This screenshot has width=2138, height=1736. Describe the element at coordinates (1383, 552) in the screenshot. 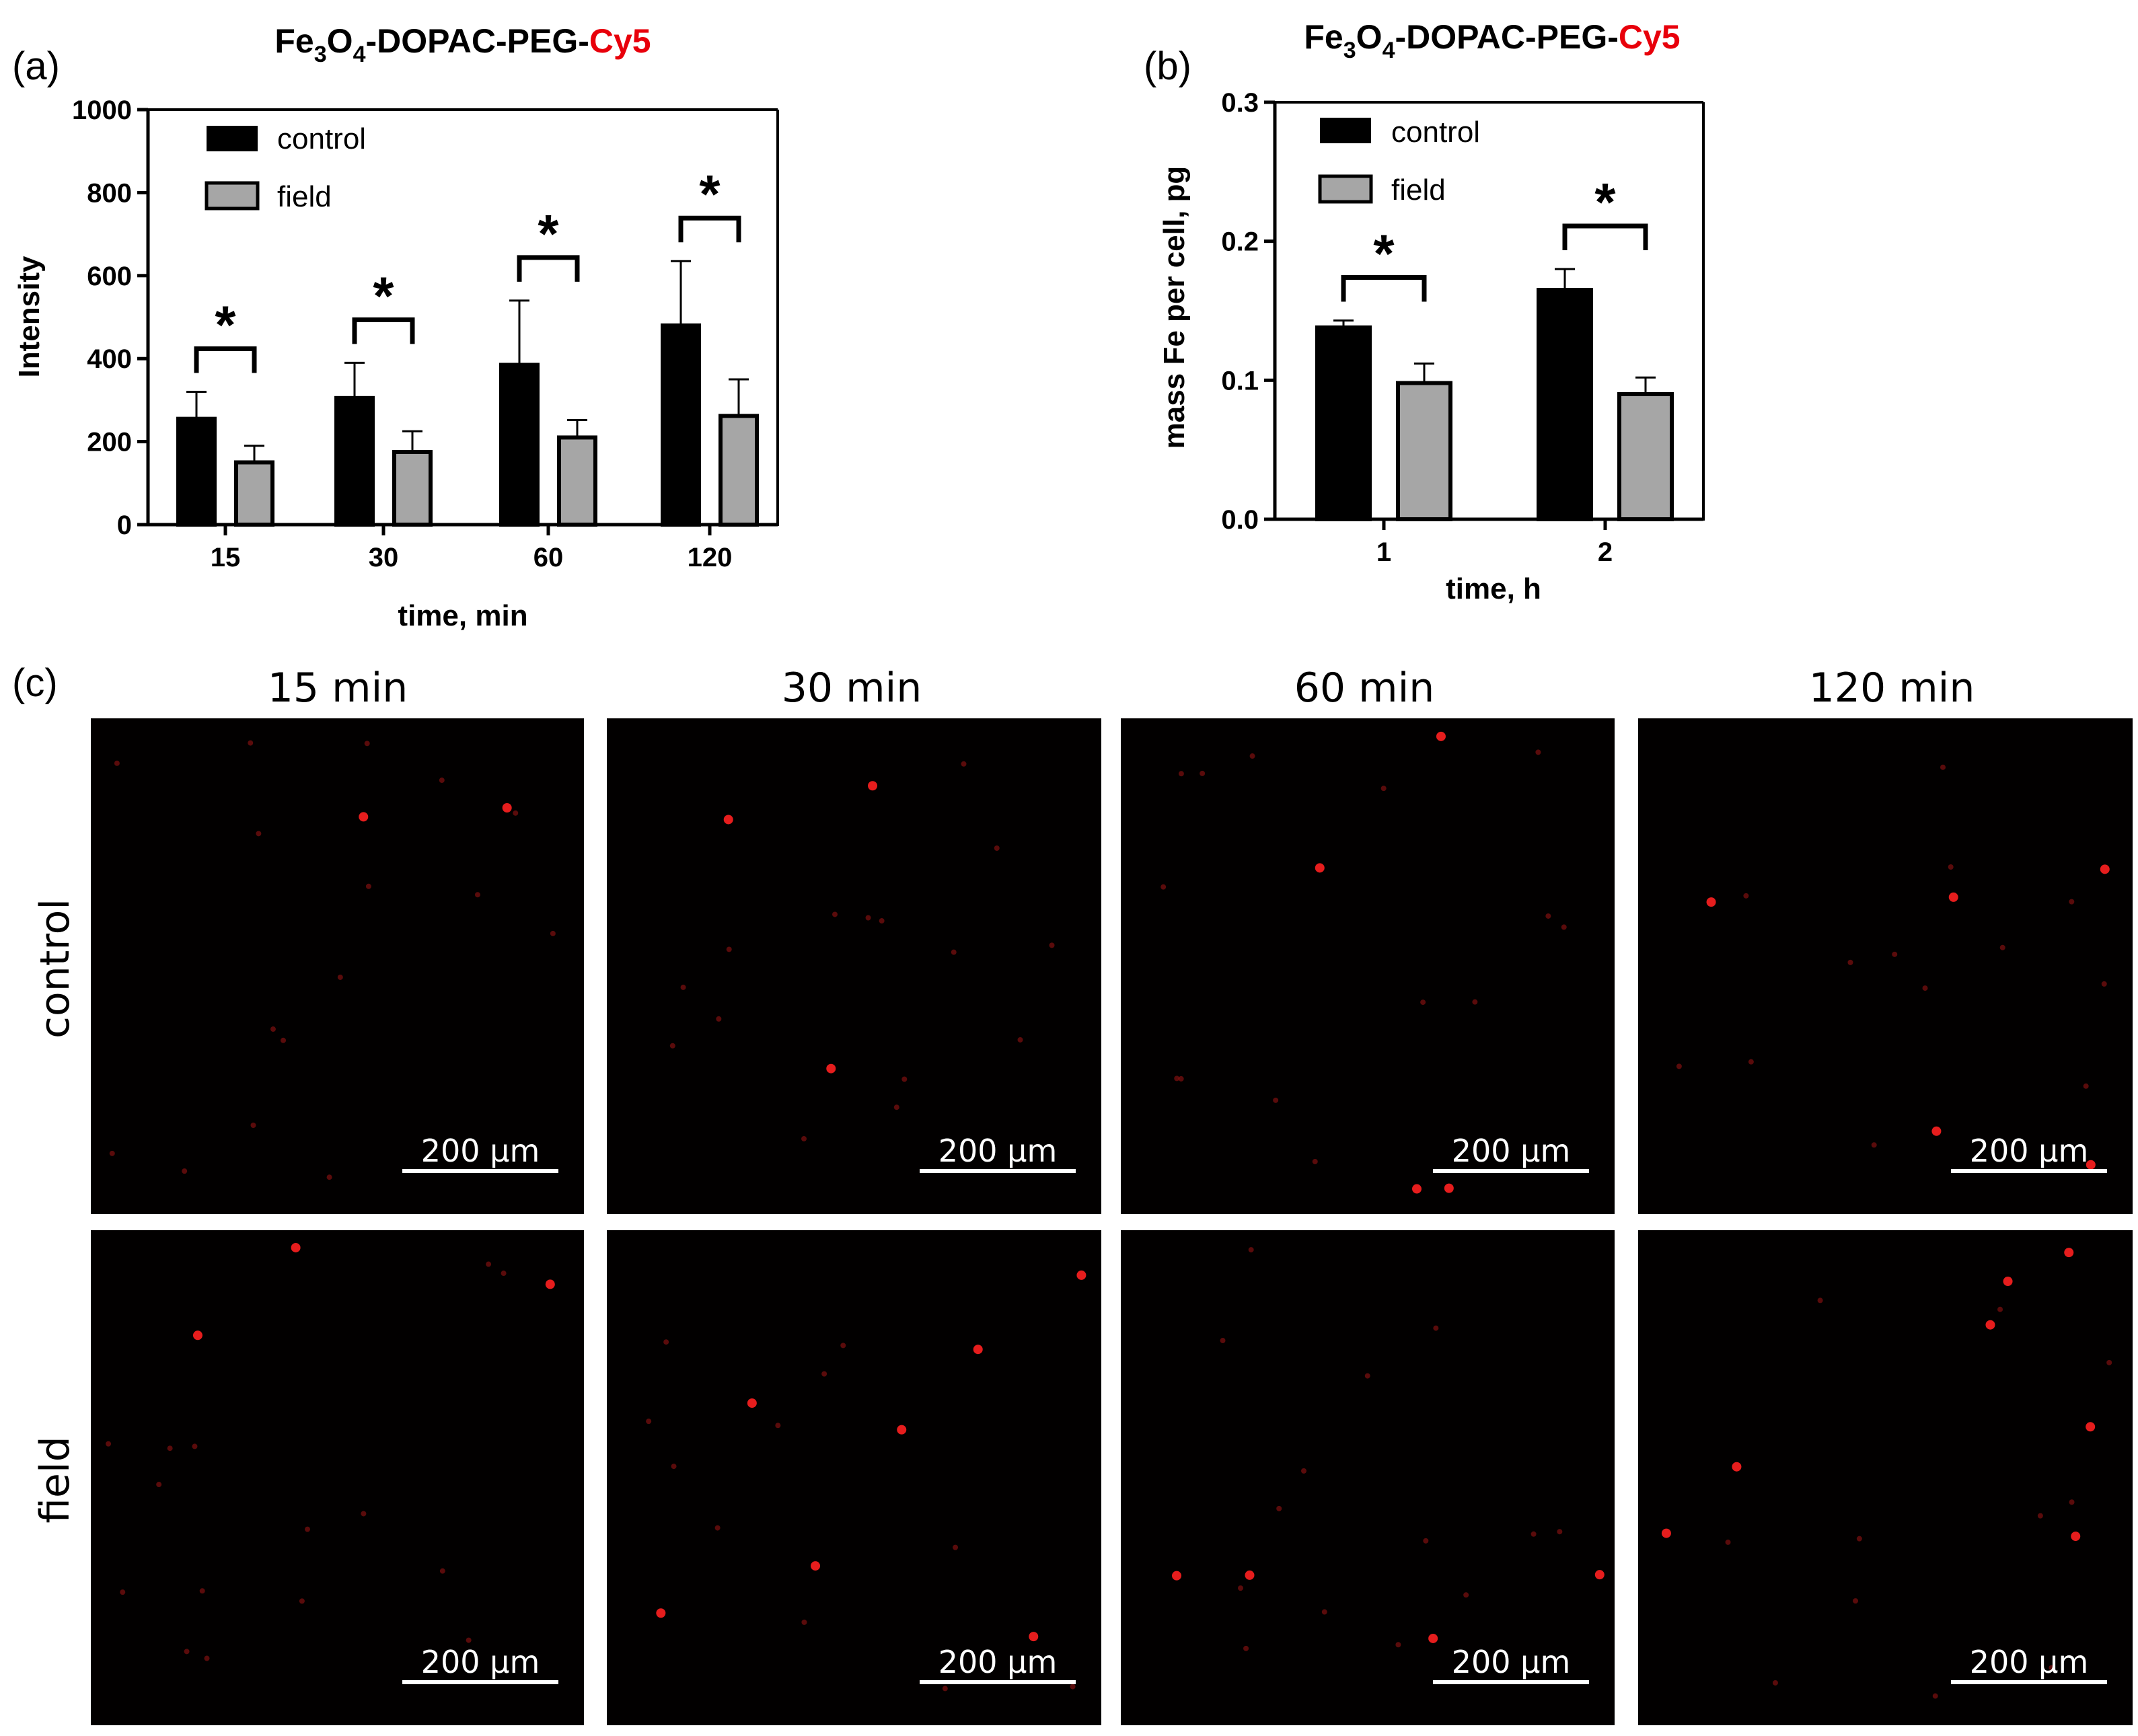

I see `x-tick-label: 1` at that location.